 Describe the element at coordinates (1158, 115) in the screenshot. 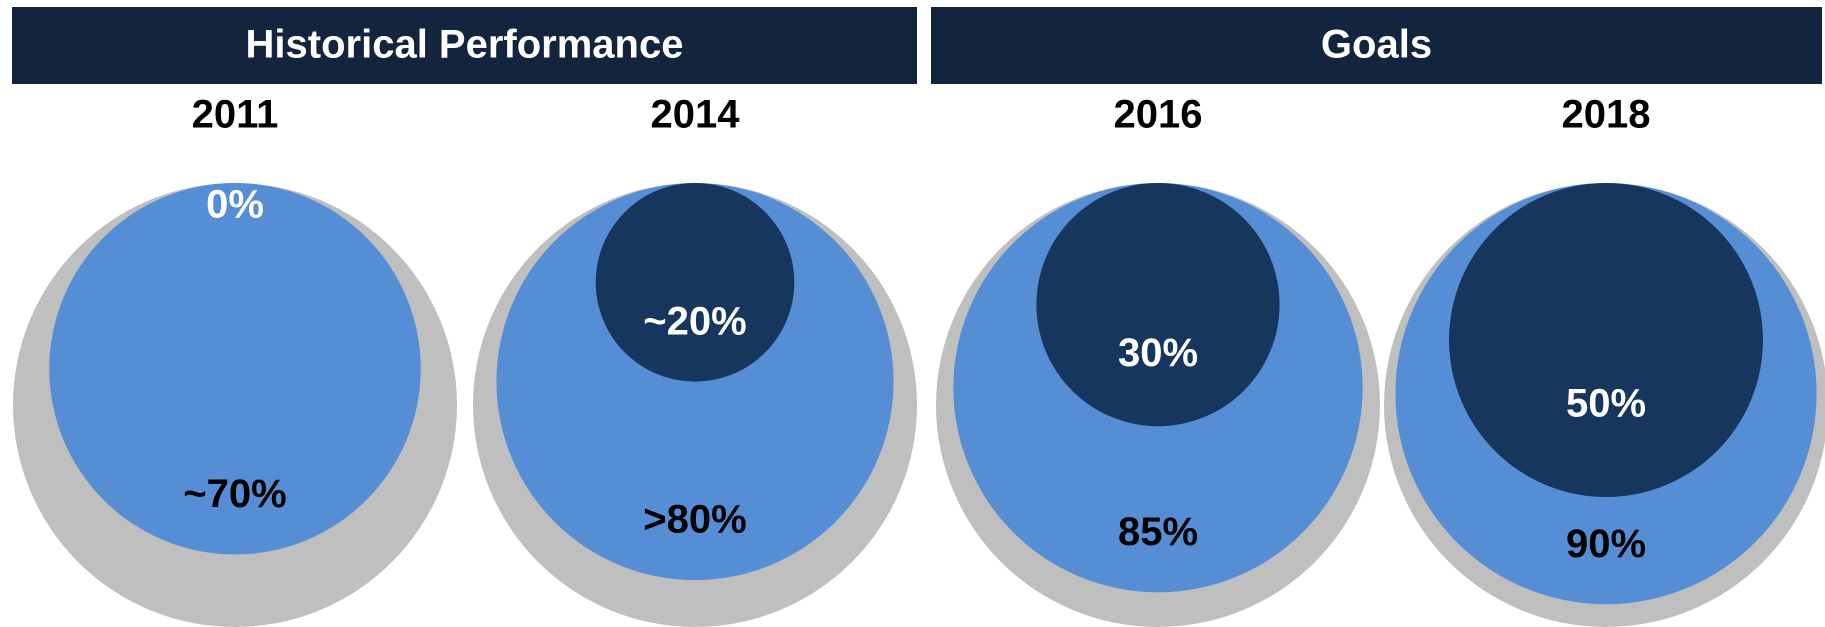

I see `category-label: 2016` at that location.